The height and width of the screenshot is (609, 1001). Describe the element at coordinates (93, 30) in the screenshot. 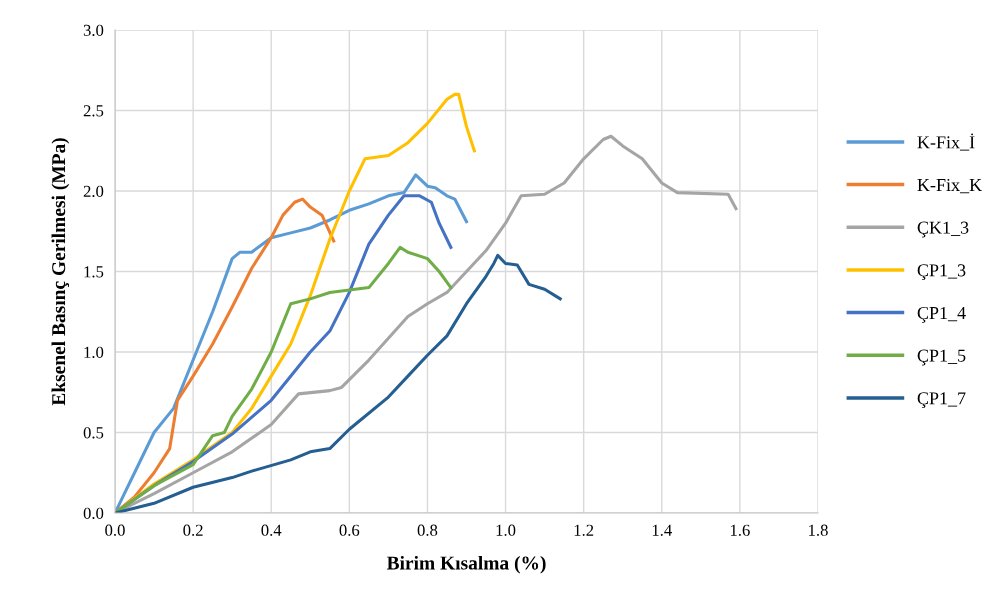

I see `y-tick-label: 3.0` at that location.